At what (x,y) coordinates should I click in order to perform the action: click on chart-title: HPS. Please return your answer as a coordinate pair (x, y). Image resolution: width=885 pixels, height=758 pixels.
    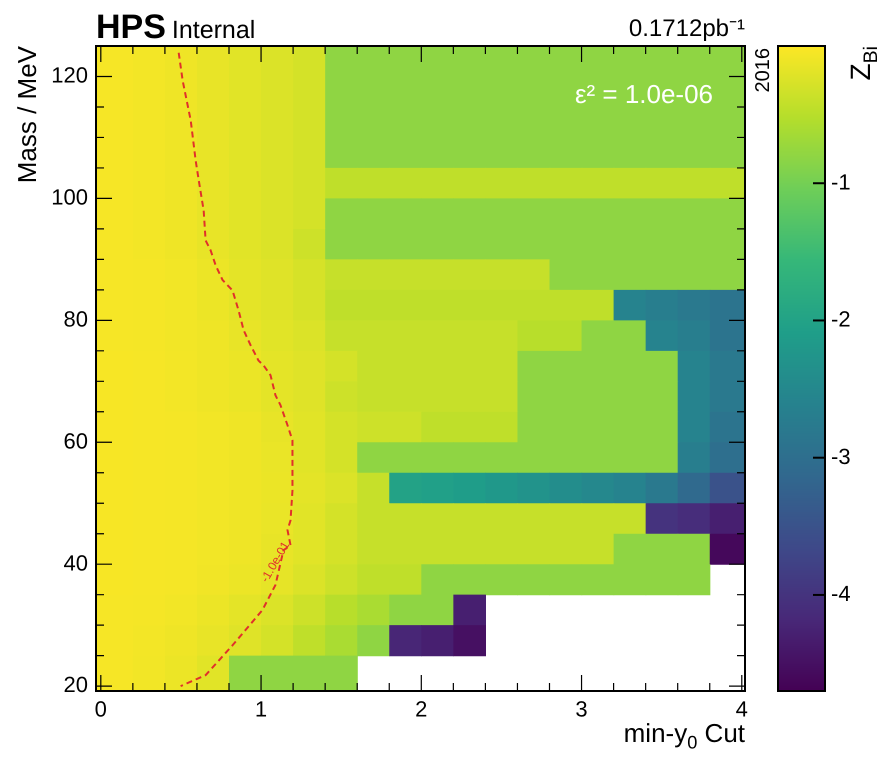
    Looking at the image, I should click on (131, 27).